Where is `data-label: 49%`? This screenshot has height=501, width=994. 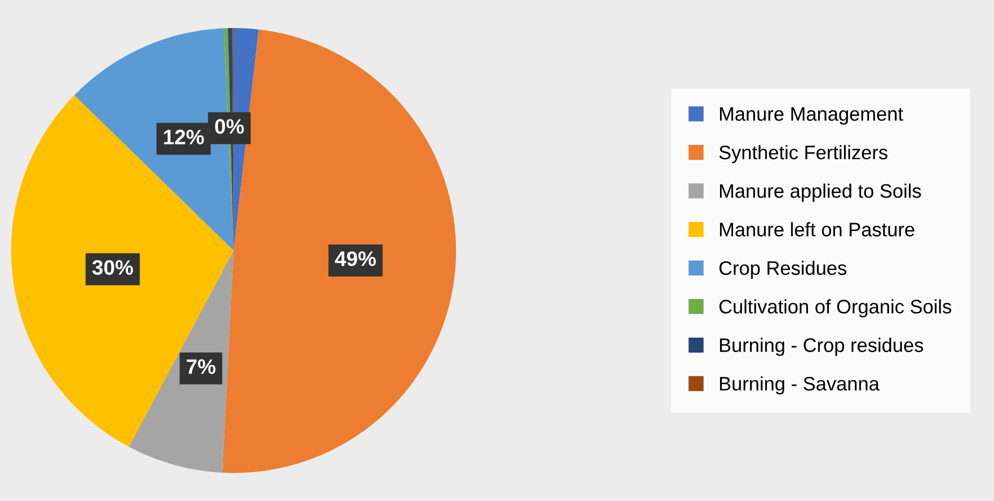 data-label: 49% is located at coordinates (355, 258).